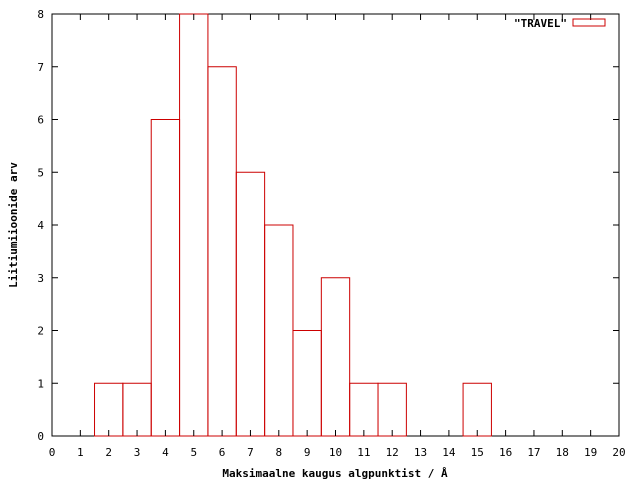 This screenshot has height=480, width=640. Describe the element at coordinates (562, 452) in the screenshot. I see `x-tick-label: 18` at that location.